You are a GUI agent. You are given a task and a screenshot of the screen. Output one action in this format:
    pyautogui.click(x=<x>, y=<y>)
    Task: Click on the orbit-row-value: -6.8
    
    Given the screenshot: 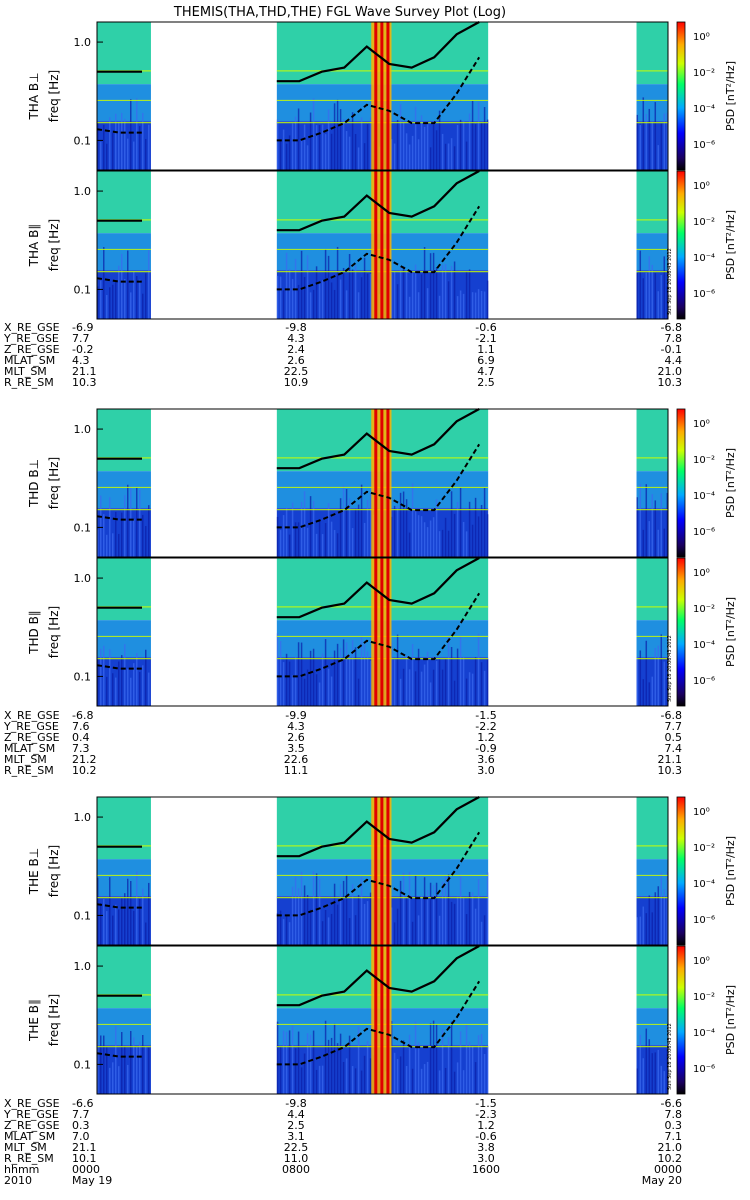 What is the action you would take?
    pyautogui.click(x=671, y=715)
    